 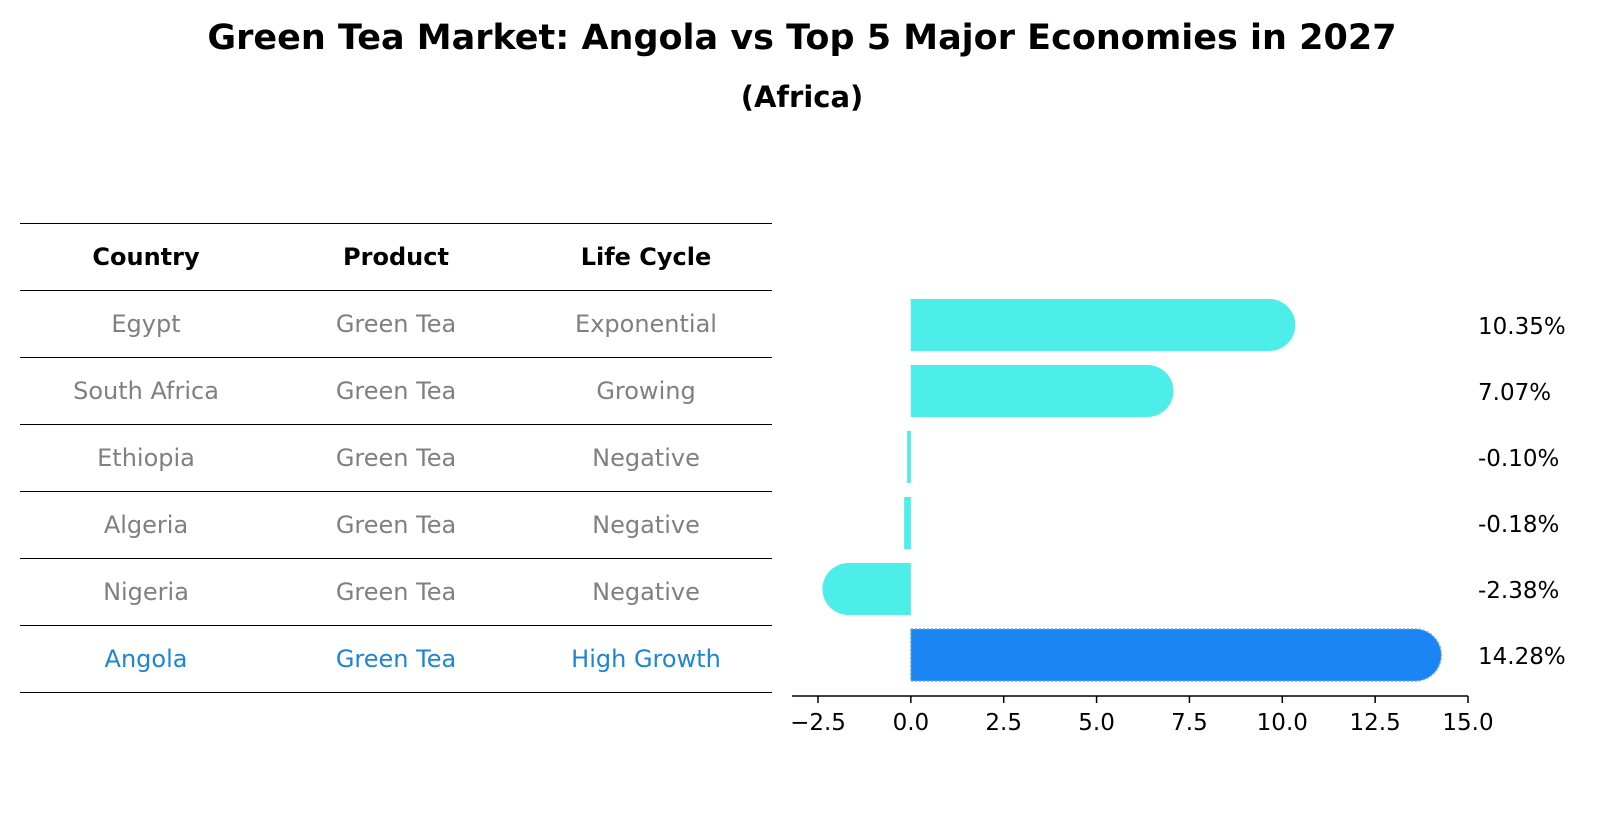 I want to click on header-product: Product, so click(x=396, y=257).